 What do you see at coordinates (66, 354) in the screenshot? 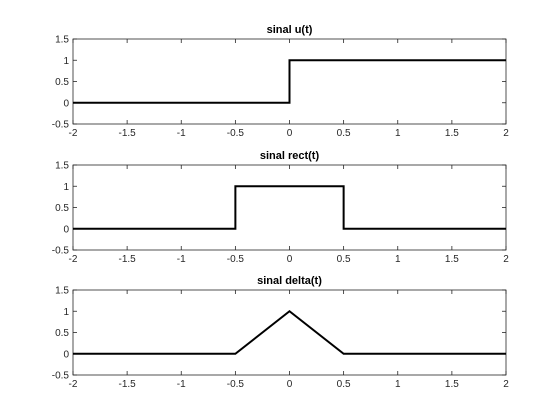
I see `plot-delta-y-tick-label: 0` at bounding box center [66, 354].